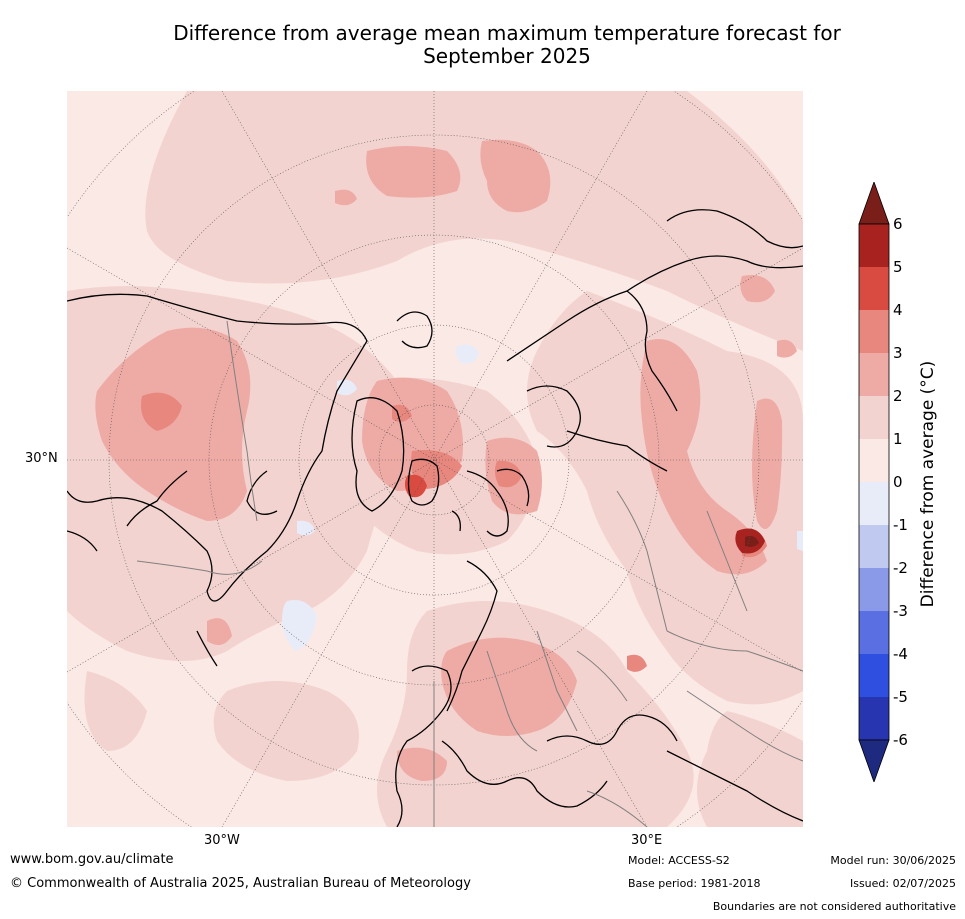  I want to click on colorbar-tick-label: 3, so click(898, 353).